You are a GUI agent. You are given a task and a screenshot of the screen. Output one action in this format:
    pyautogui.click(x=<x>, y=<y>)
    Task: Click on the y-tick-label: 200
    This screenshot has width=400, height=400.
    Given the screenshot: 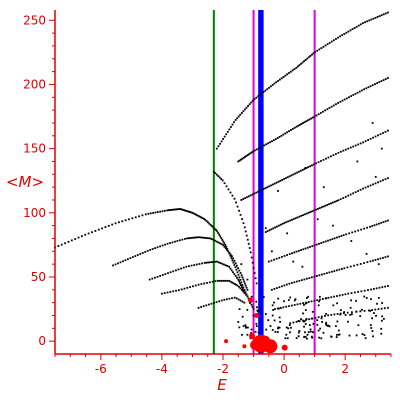 What is the action you would take?
    pyautogui.click(x=34, y=84)
    